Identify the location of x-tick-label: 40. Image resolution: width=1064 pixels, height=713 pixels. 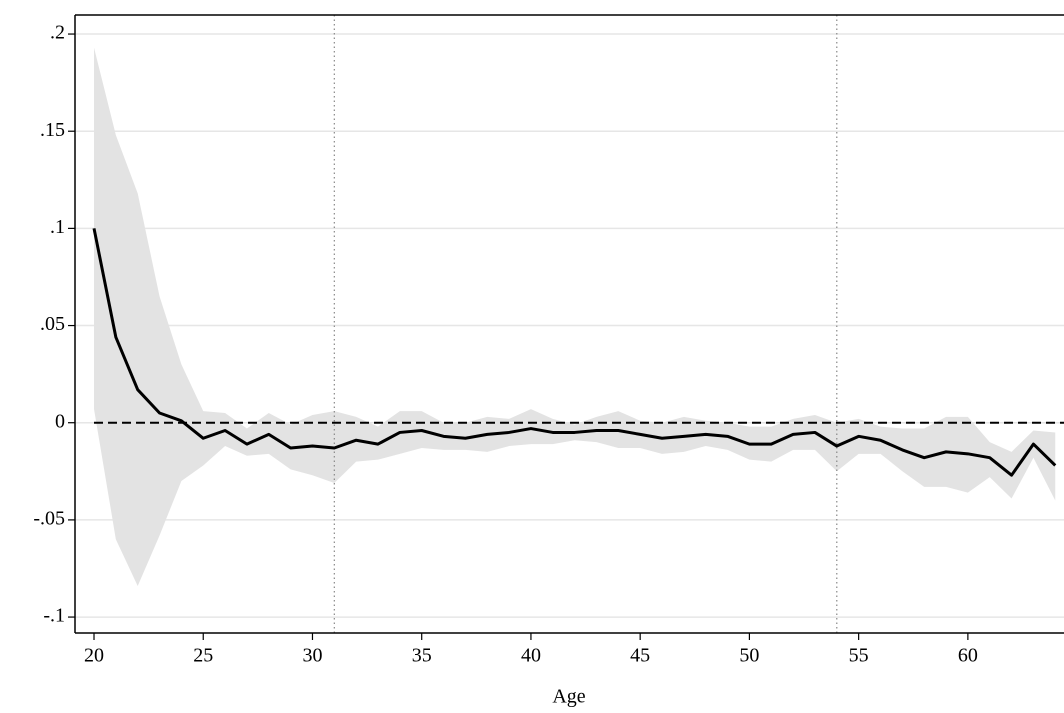
(531, 656).